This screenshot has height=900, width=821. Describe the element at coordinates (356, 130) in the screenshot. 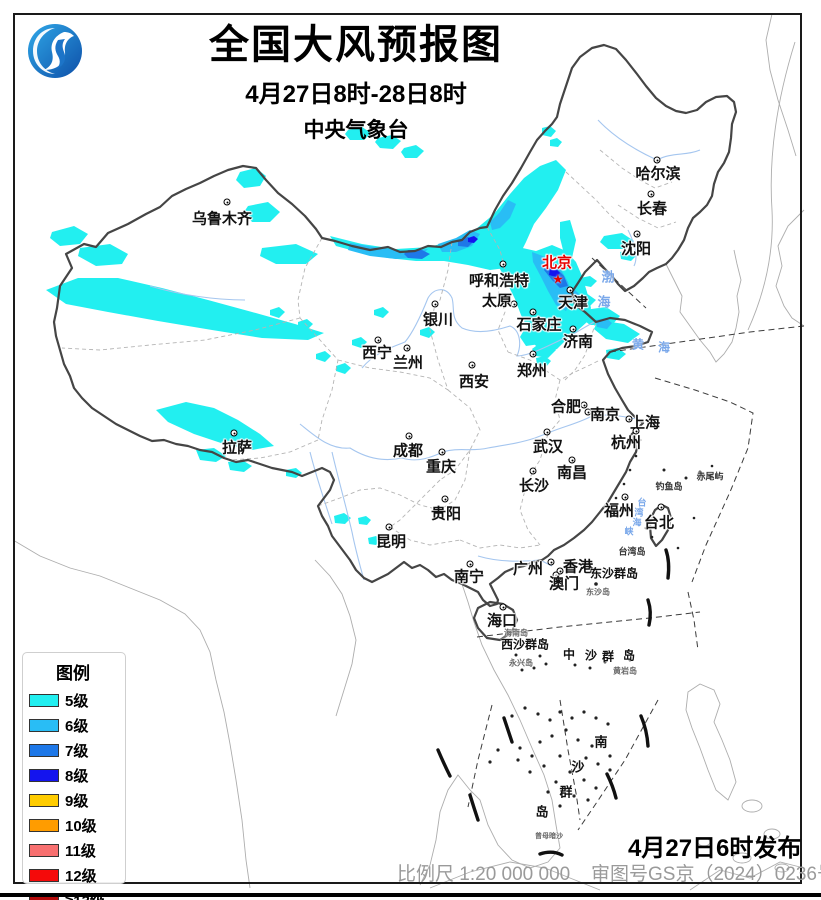

I see `issuing-agency: 中央气象台` at that location.